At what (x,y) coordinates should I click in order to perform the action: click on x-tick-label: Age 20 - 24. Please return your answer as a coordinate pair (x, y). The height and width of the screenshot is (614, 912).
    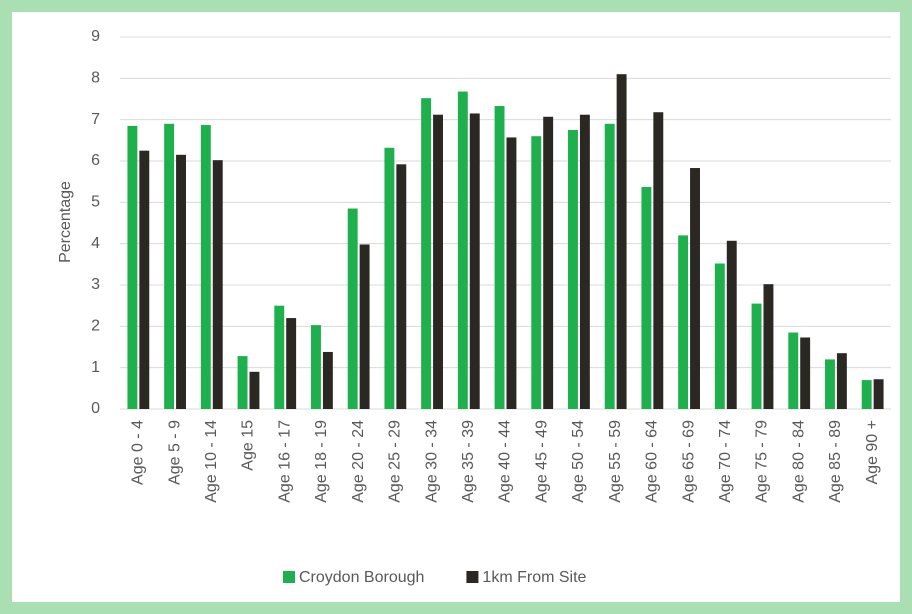
    Looking at the image, I should click on (358, 461).